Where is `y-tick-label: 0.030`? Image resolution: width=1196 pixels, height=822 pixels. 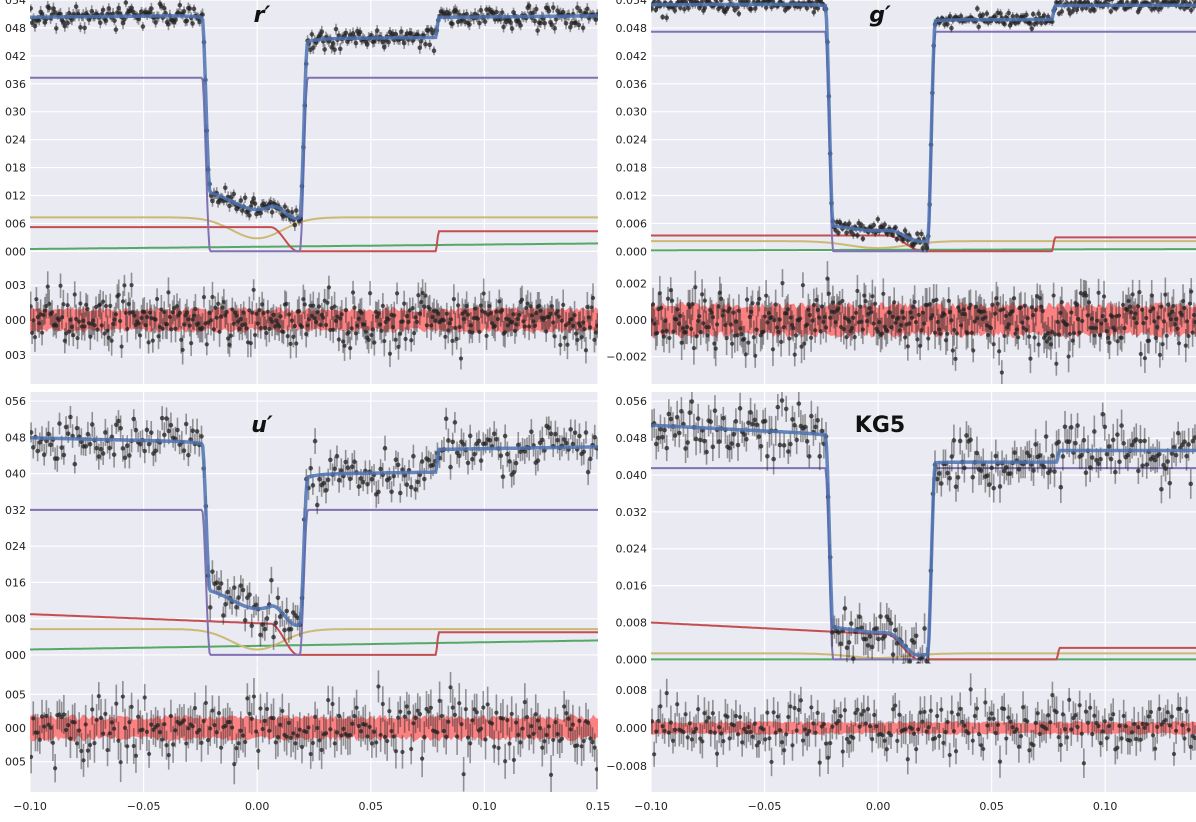
y-tick-label: 0.030 is located at coordinates (632, 112).